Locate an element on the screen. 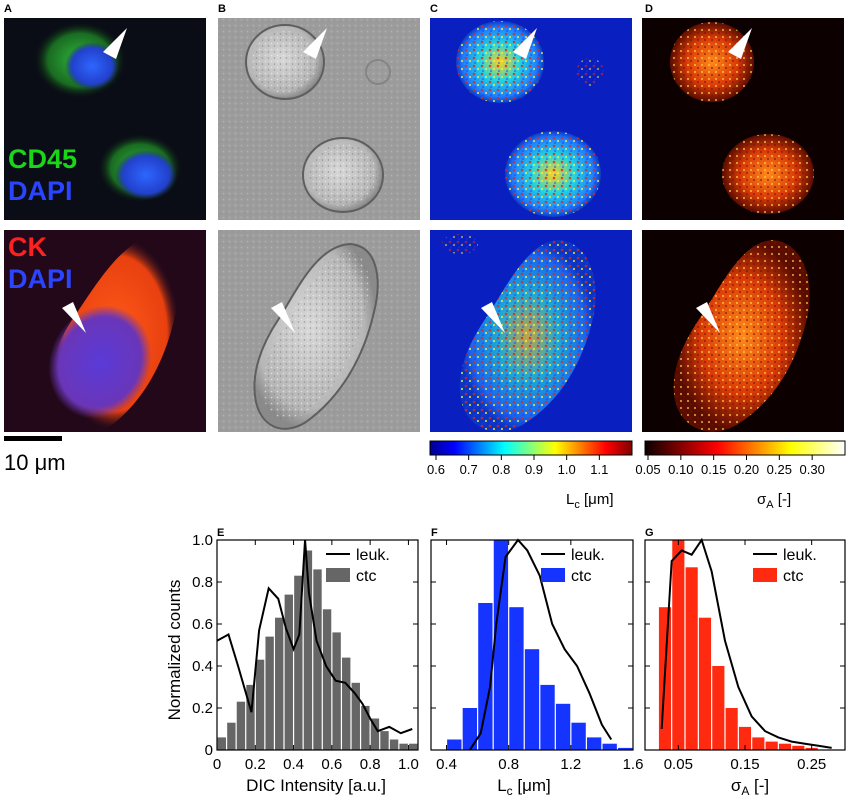 This screenshot has height=806, width=868. sigma-colorbar-tick-label: 0.25 is located at coordinates (779, 469).